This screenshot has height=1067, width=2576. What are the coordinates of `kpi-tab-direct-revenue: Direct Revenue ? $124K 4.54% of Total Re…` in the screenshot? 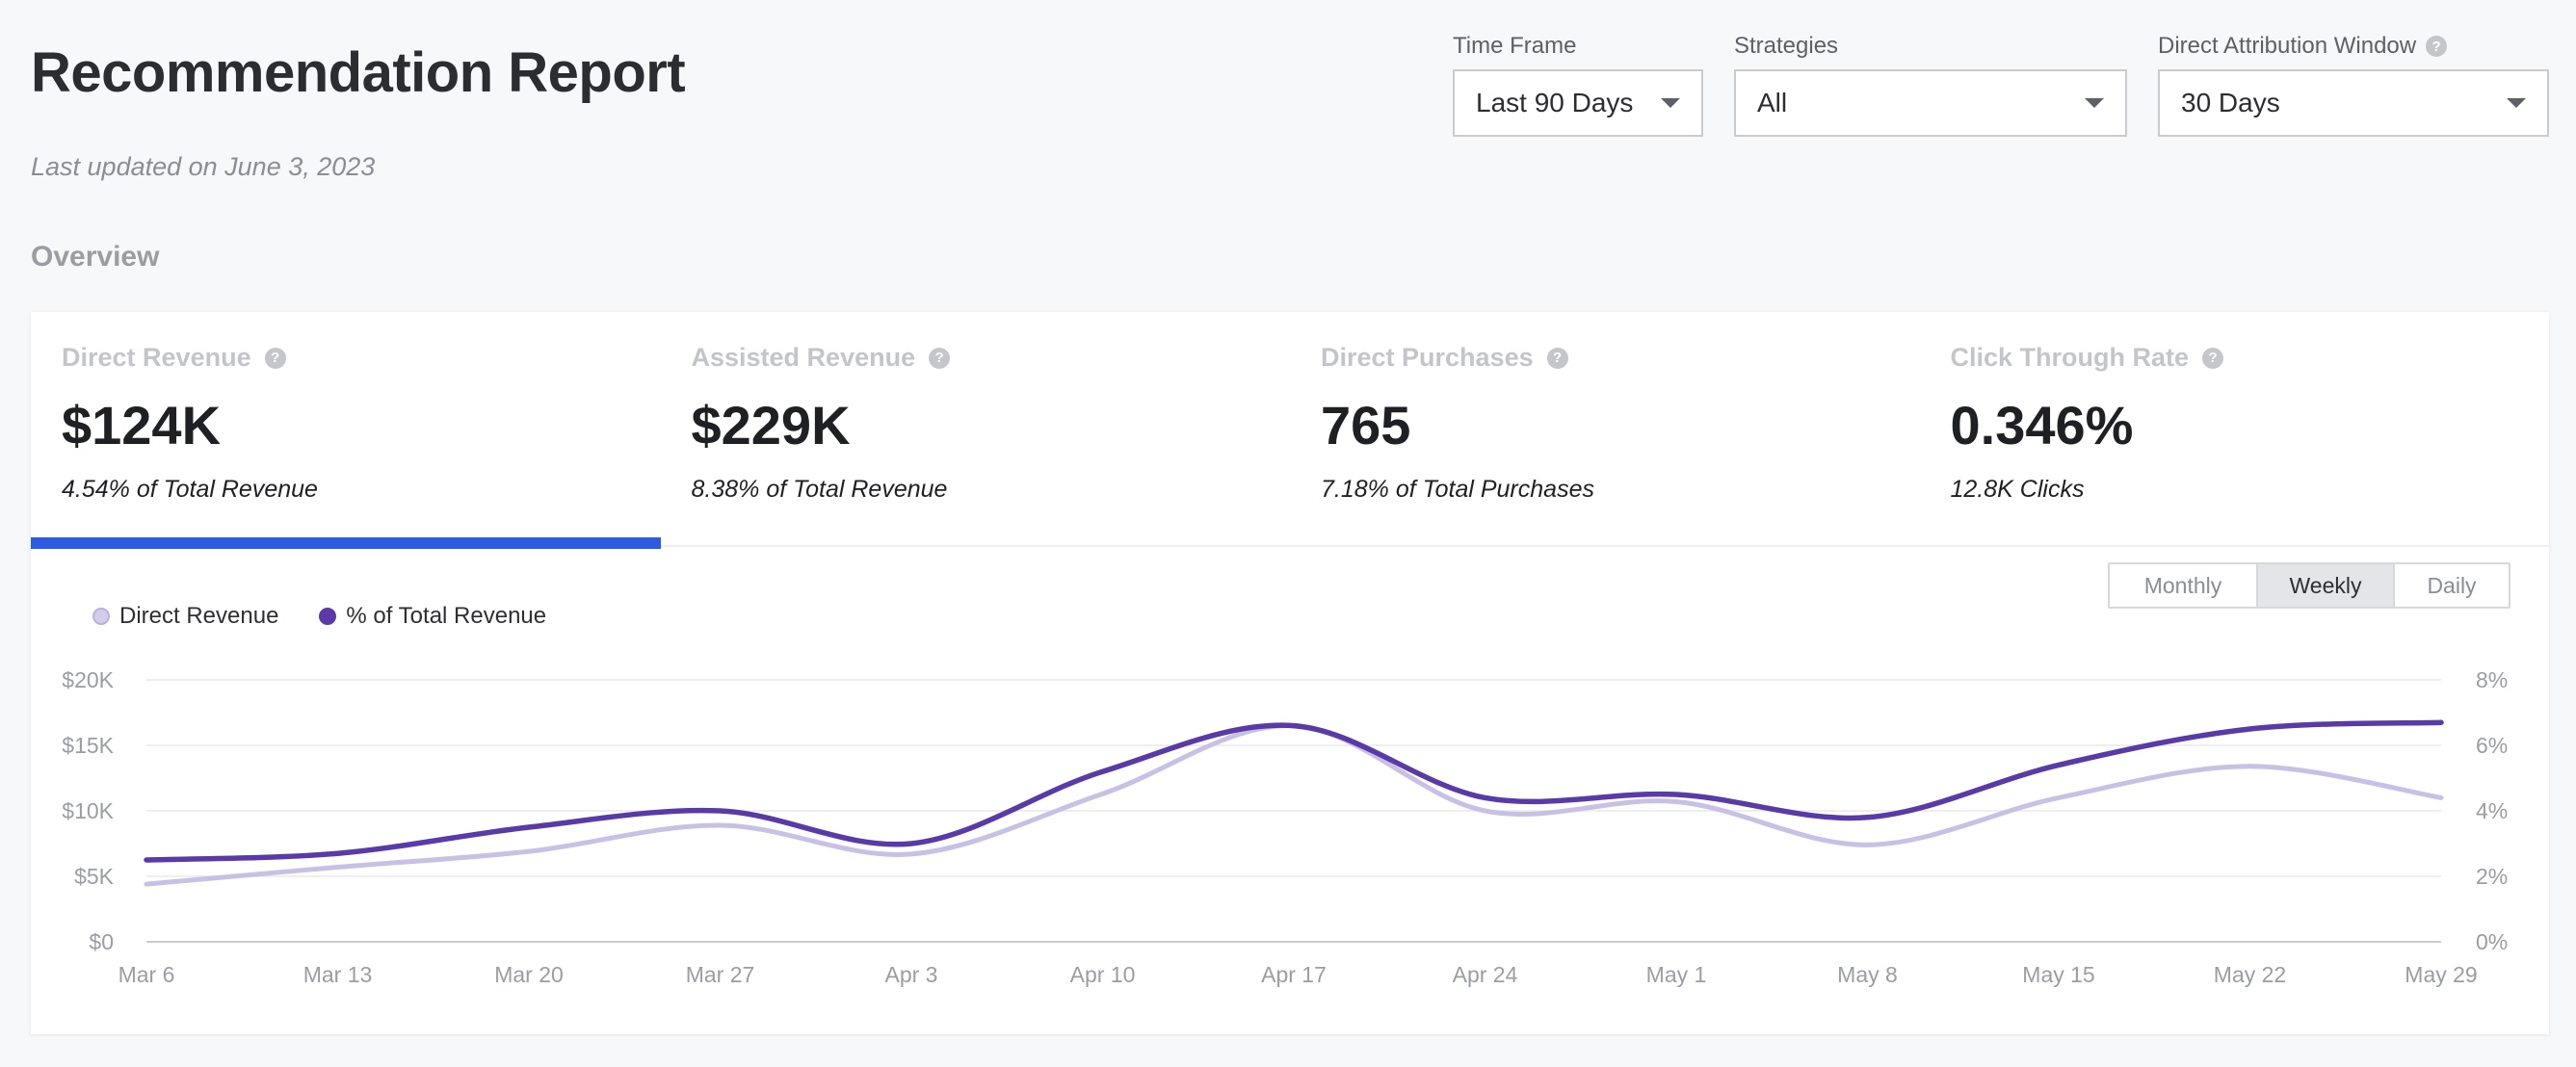 It's located at (346, 430).